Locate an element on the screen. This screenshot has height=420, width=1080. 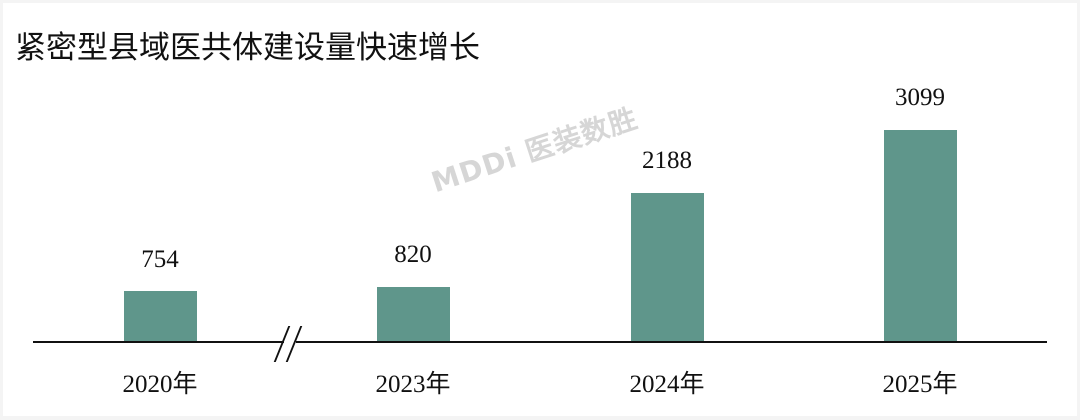
value-label-2024: 2188 is located at coordinates (667, 160).